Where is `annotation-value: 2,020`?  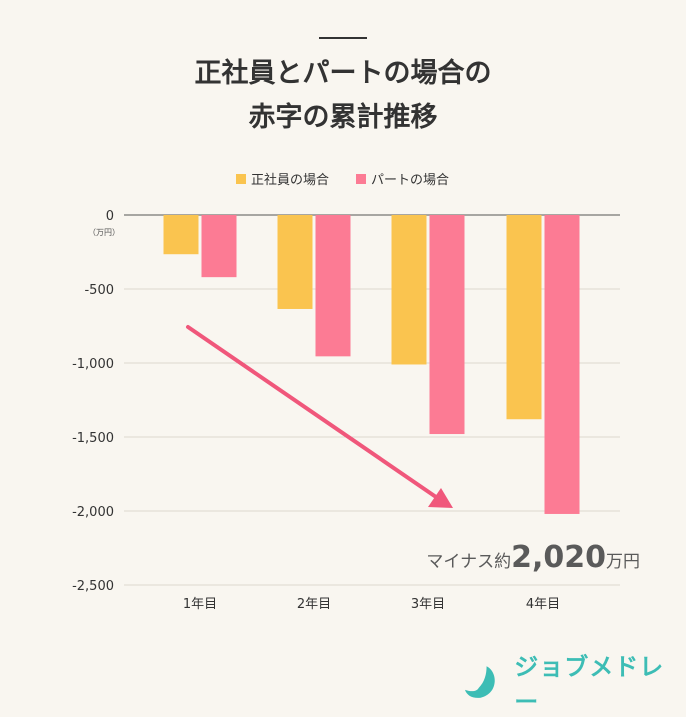
annotation-value: 2,020 is located at coordinates (558, 557).